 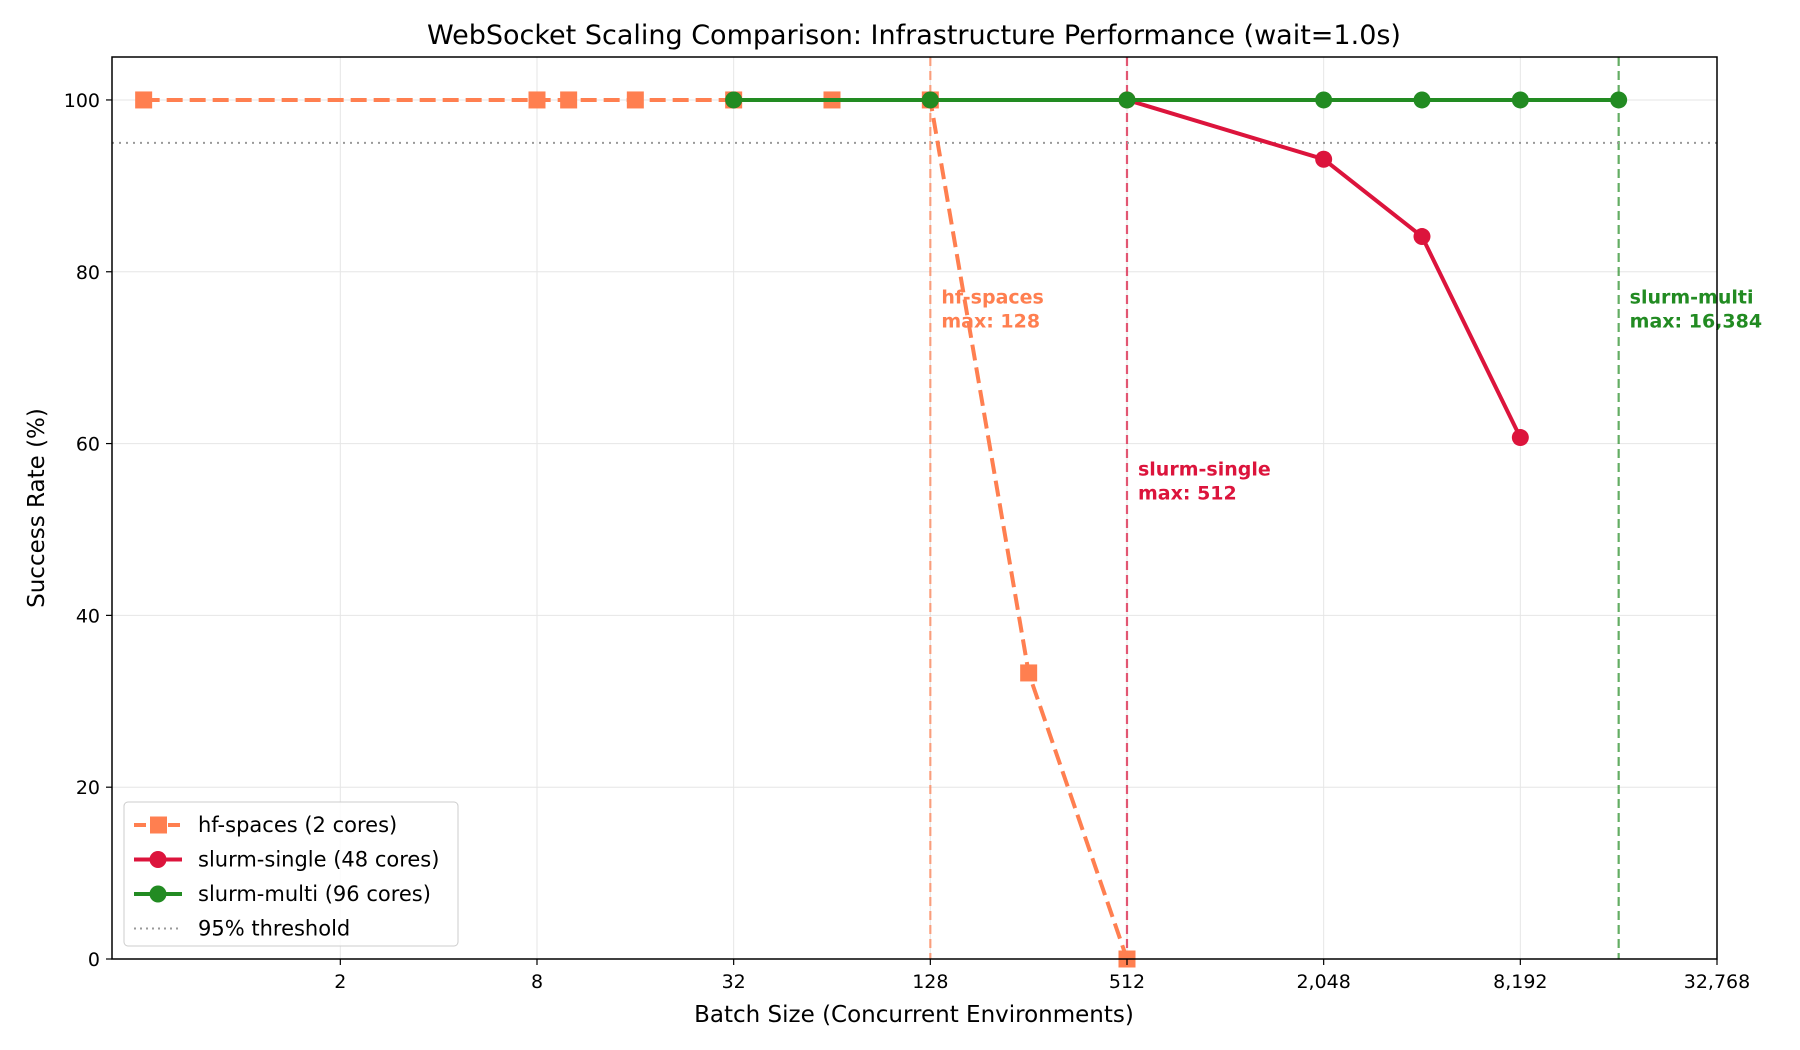 I want to click on y-tick-label: 0, so click(x=94, y=960).